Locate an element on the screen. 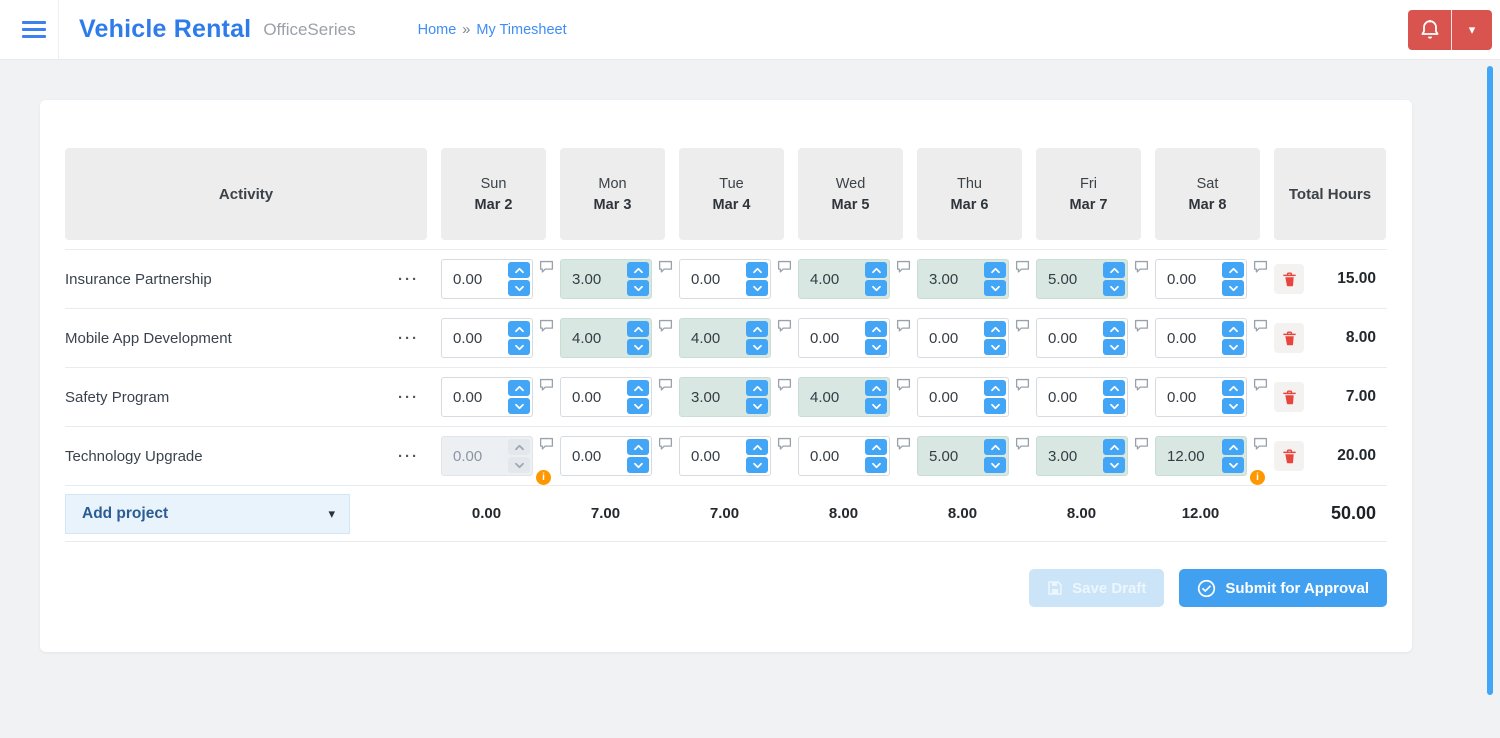 This screenshot has width=1500, height=738. hours-input: 12.00 is located at coordinates (1201, 456).